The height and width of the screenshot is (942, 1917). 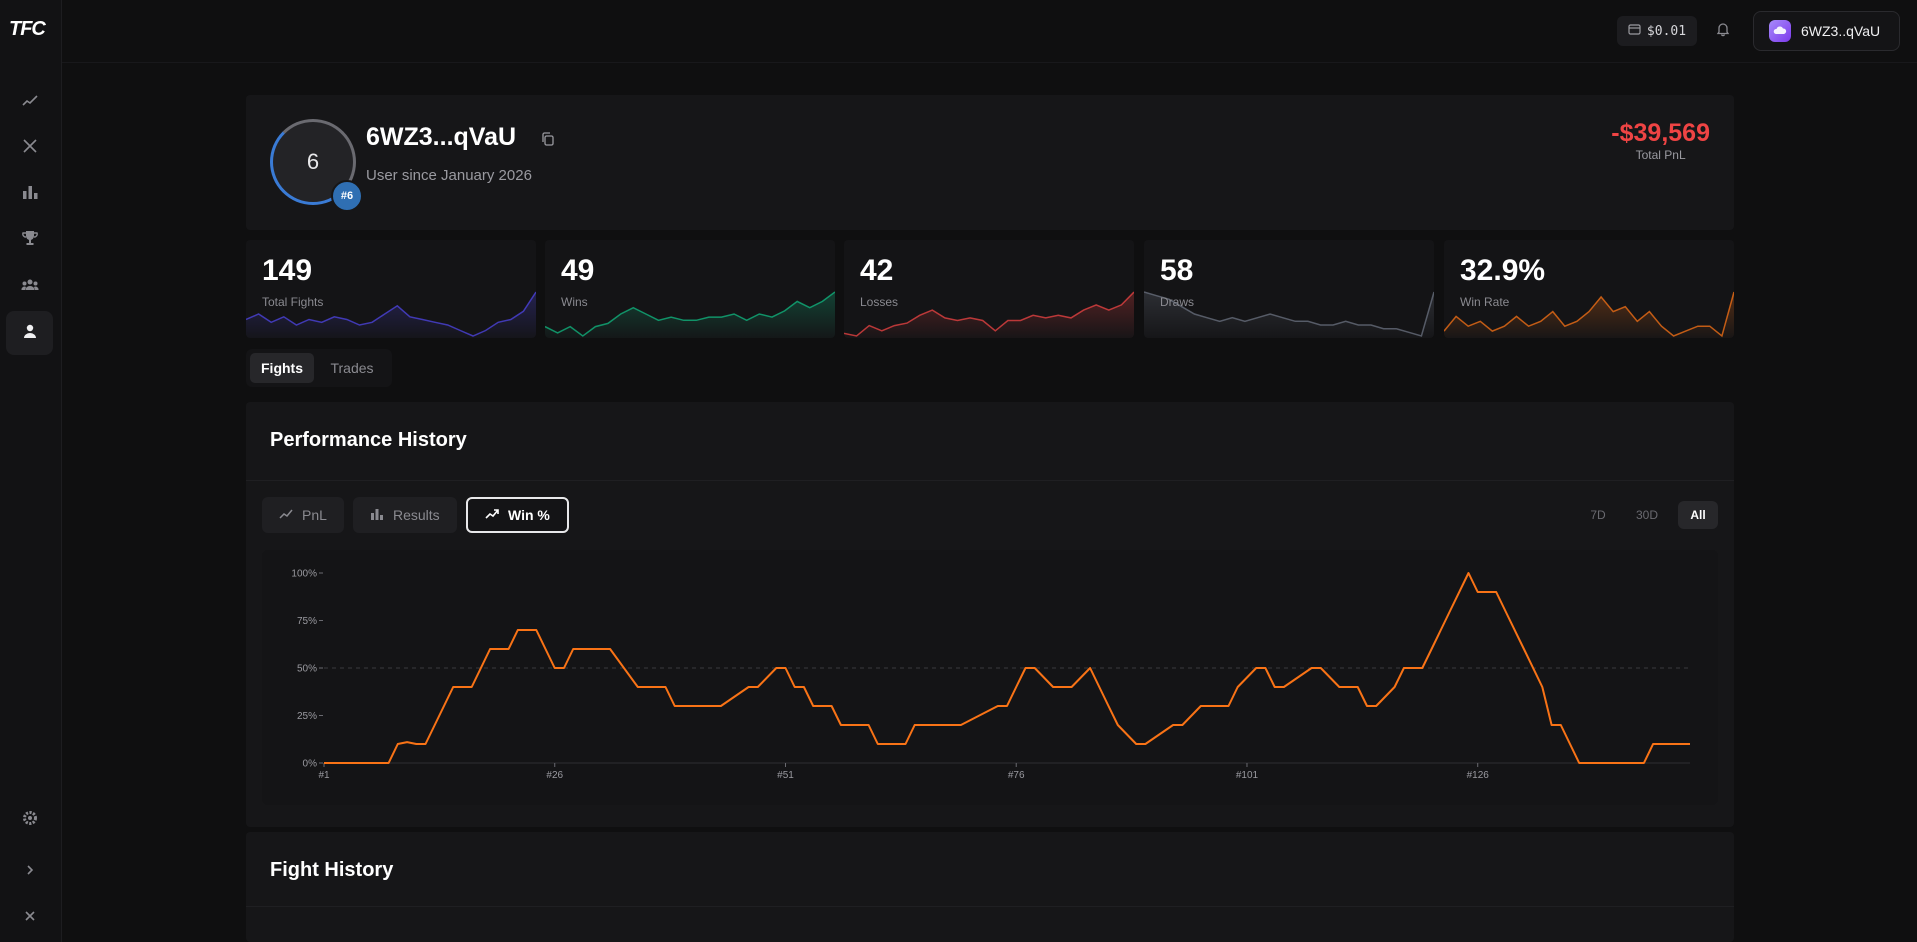 I want to click on stat-value: 49, so click(x=578, y=270).